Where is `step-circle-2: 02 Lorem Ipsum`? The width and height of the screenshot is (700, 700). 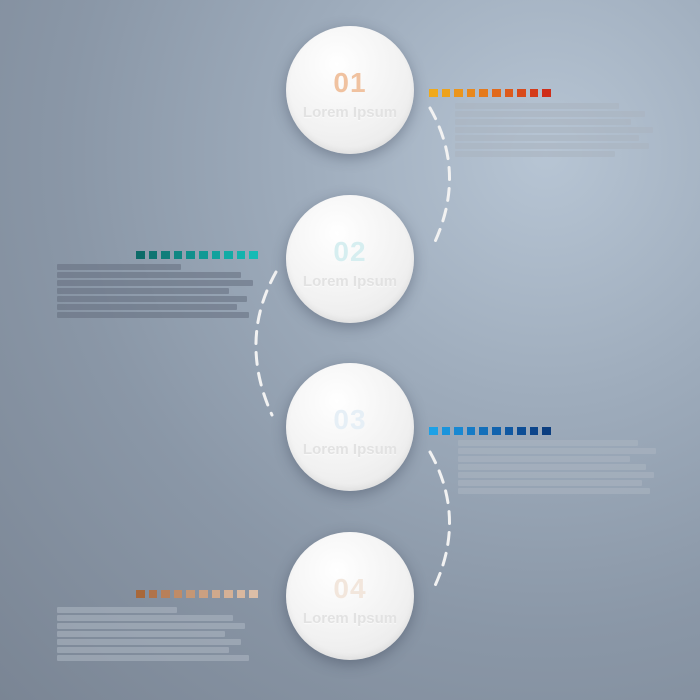 step-circle-2: 02 Lorem Ipsum is located at coordinates (350, 259).